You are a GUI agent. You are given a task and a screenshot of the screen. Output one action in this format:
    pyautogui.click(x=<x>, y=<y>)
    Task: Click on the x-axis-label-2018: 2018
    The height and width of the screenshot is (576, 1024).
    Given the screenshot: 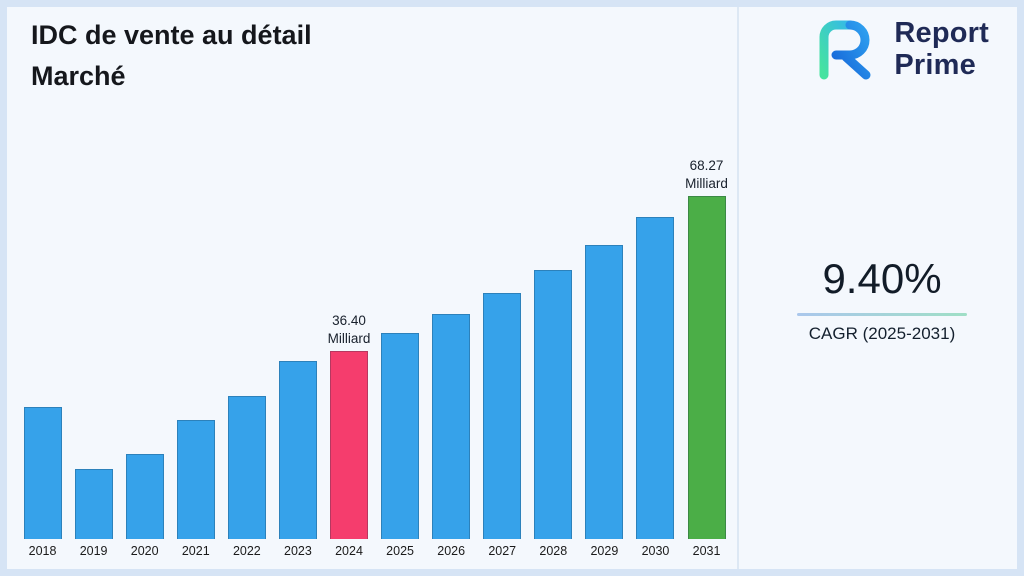 What is the action you would take?
    pyautogui.click(x=42, y=551)
    